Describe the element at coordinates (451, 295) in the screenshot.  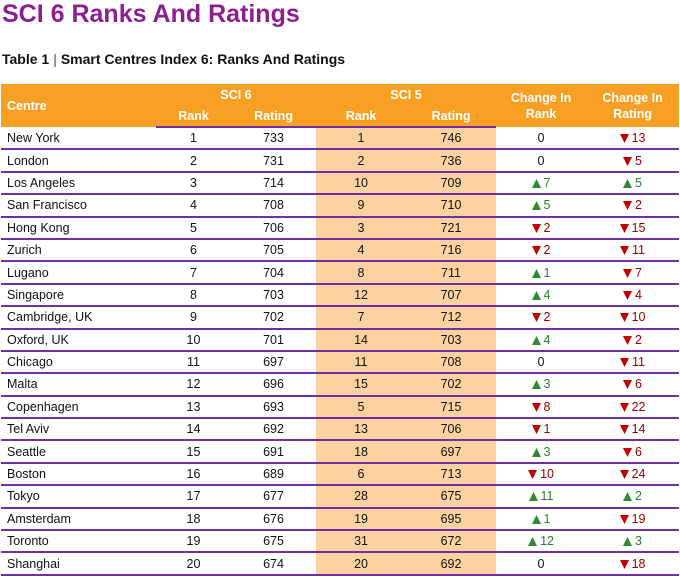
I see `table-cell: 707` at that location.